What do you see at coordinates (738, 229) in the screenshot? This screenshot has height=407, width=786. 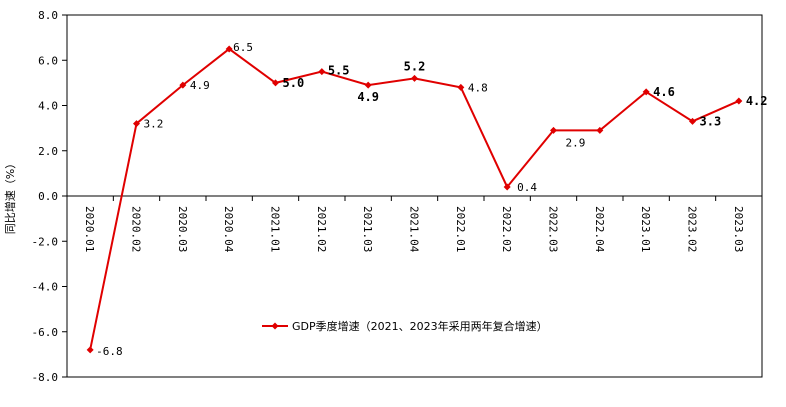 I see `x-tick-label: 2023.03` at bounding box center [738, 229].